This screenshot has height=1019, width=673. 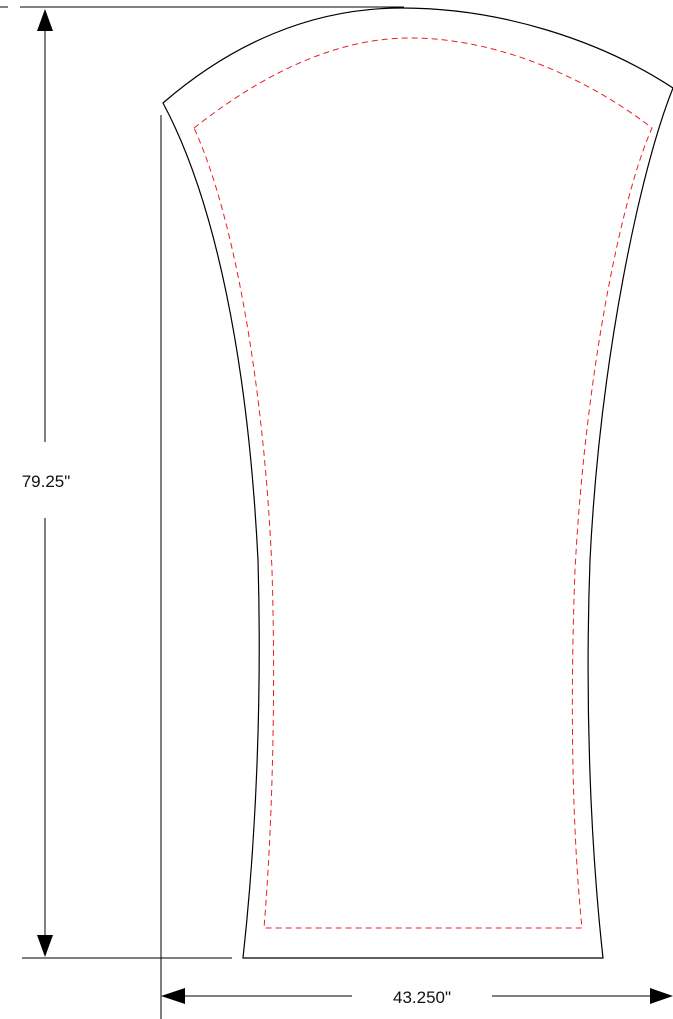 What do you see at coordinates (46, 481) in the screenshot?
I see `height-dimension-label: 79.25"` at bounding box center [46, 481].